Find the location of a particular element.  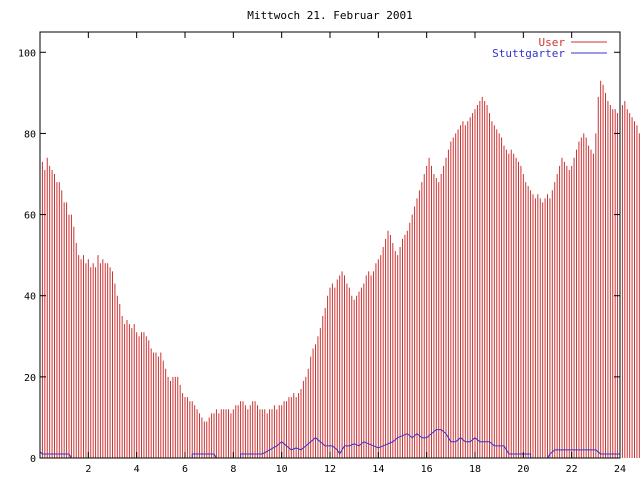

x-tick-label: 2 is located at coordinates (88, 469).